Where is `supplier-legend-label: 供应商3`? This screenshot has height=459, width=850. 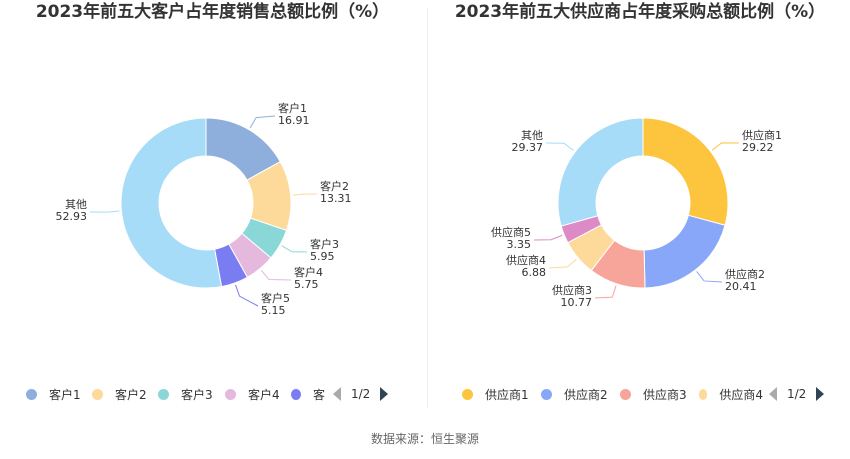
supplier-legend-label: 供应商3 is located at coordinates (665, 394).